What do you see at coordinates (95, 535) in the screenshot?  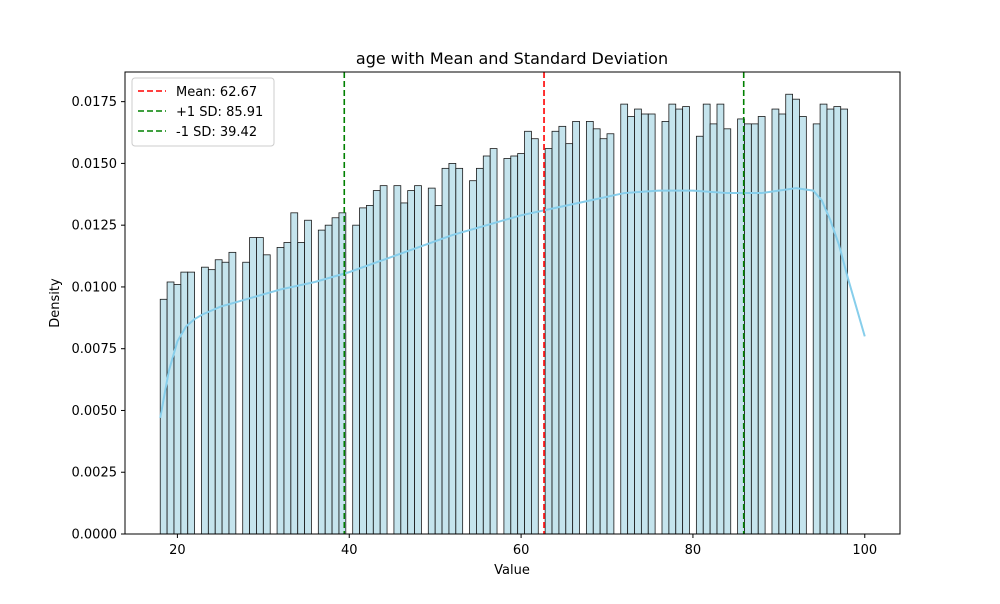 I see `y-tick-label: 0.0000` at bounding box center [95, 535].